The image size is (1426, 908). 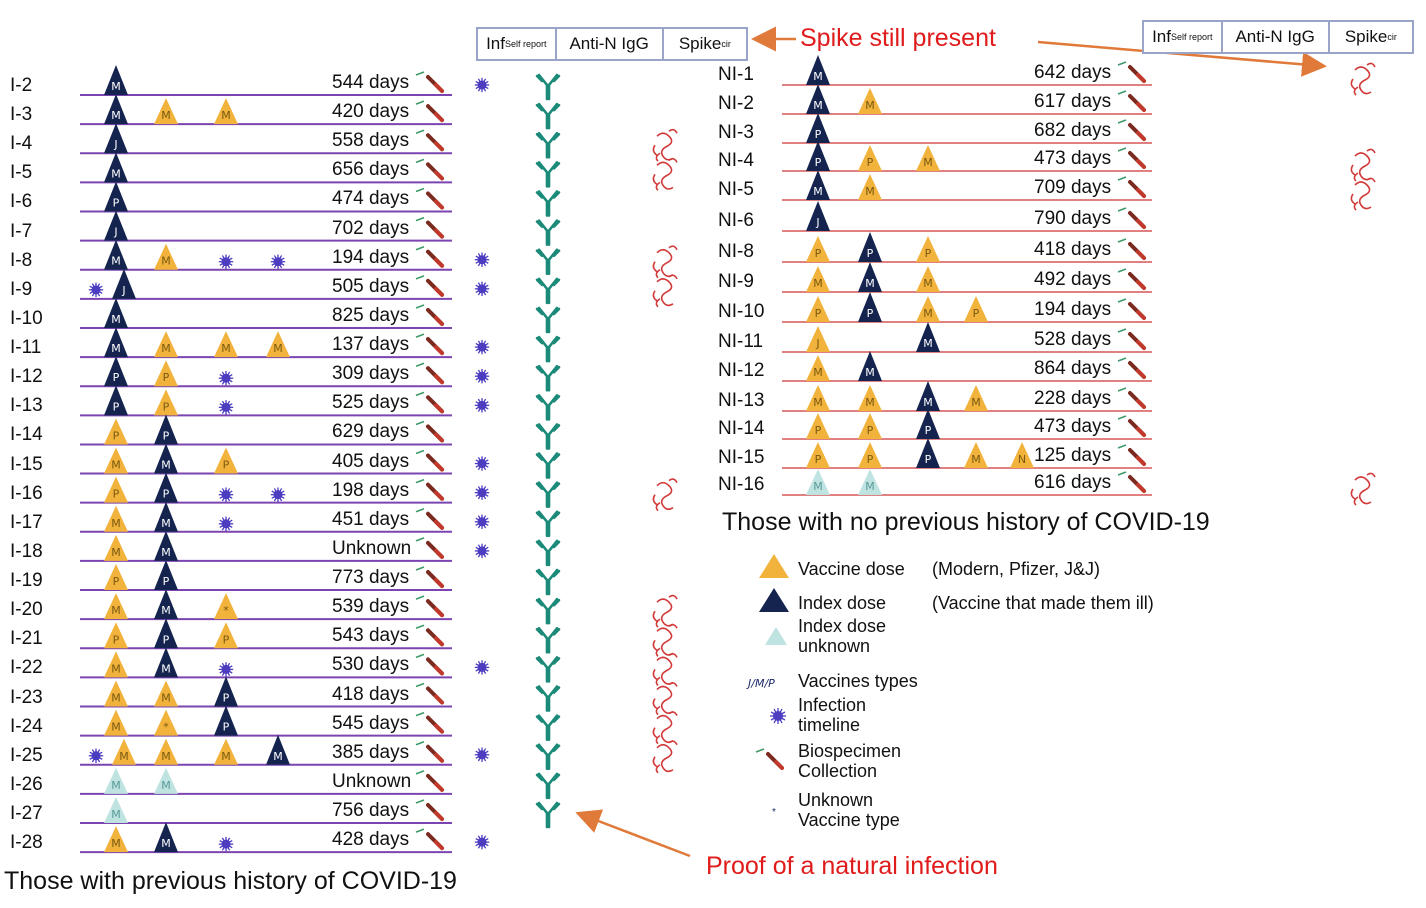 I want to click on days-label: 825 days, so click(x=371, y=315).